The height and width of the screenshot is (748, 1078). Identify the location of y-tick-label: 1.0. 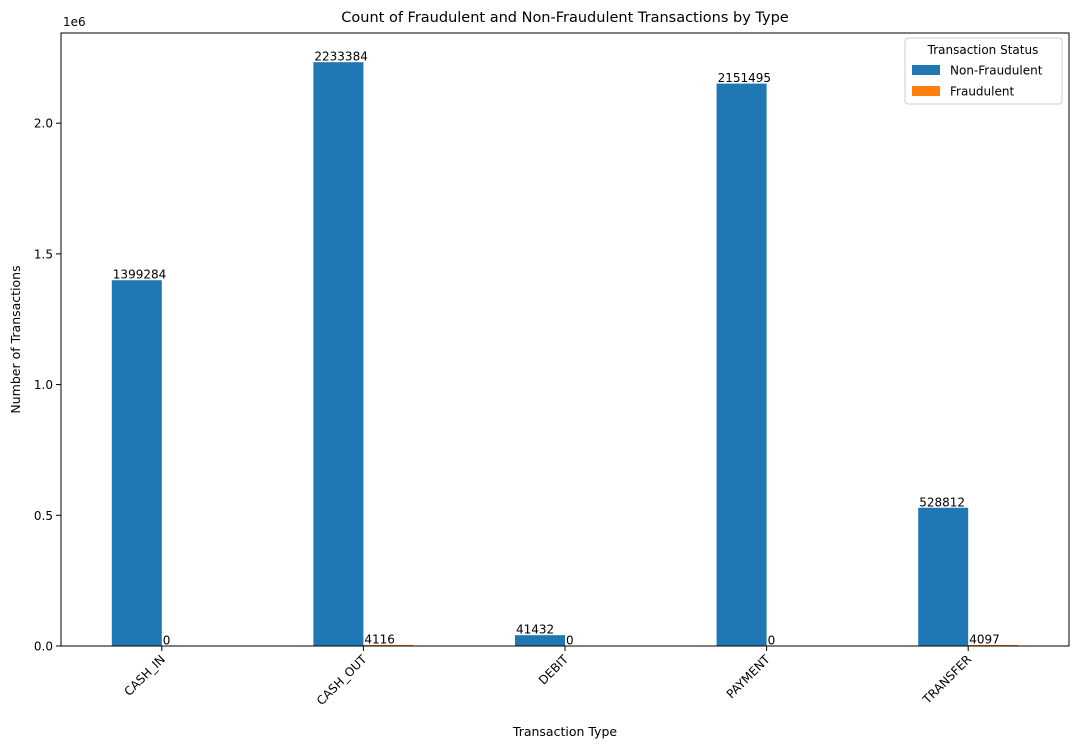
(43, 385).